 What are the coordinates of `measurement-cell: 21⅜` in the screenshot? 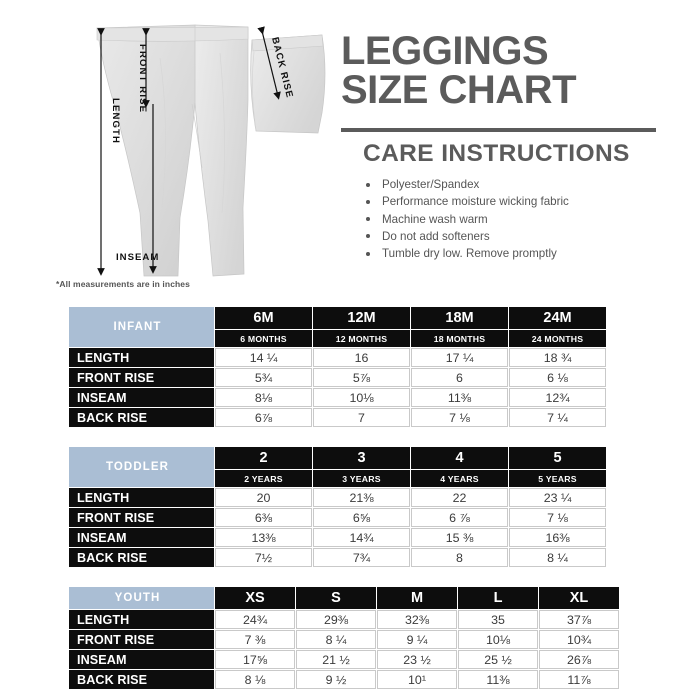 It's located at (361, 497).